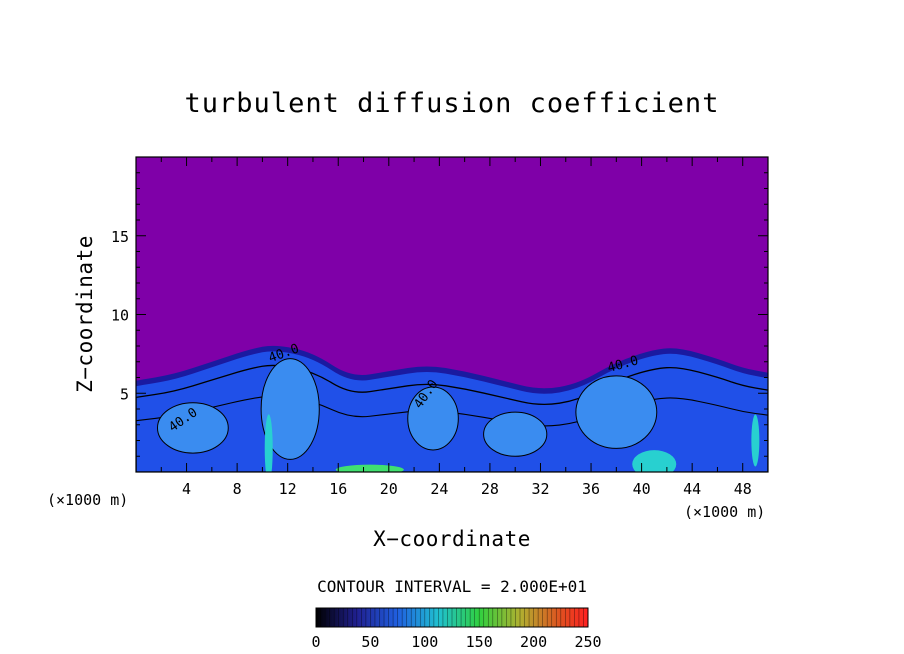 The image size is (904, 654). What do you see at coordinates (452, 586) in the screenshot?
I see `contour-interval-note: CONTOUR INTERVAL = 2.000E+01` at bounding box center [452, 586].